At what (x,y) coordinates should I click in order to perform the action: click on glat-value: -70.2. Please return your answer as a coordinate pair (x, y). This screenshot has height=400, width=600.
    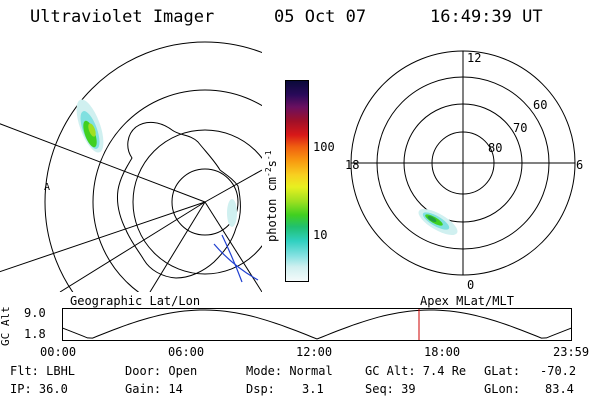
    Looking at the image, I should click on (558, 371).